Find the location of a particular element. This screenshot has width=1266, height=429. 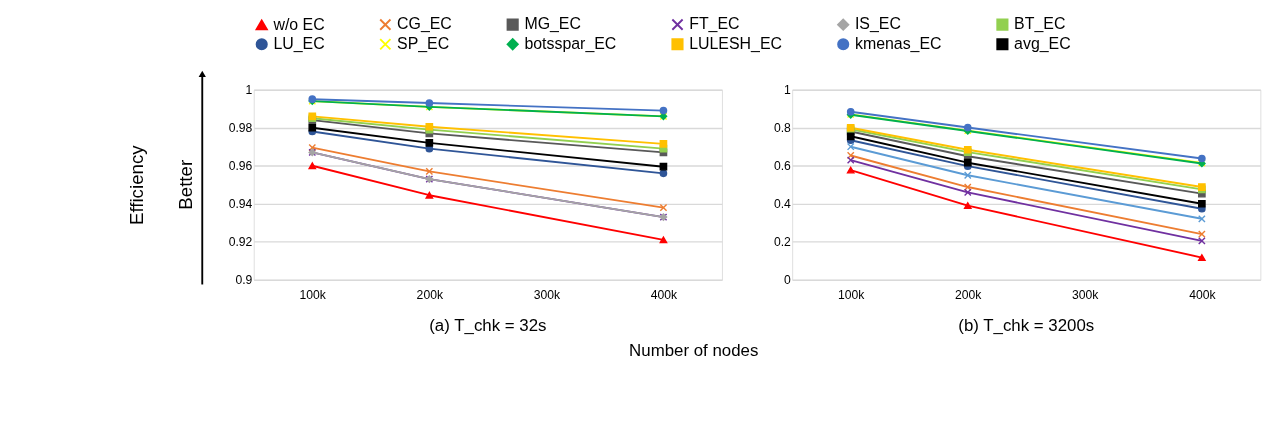

legend-label: FT_EC is located at coordinates (714, 24).